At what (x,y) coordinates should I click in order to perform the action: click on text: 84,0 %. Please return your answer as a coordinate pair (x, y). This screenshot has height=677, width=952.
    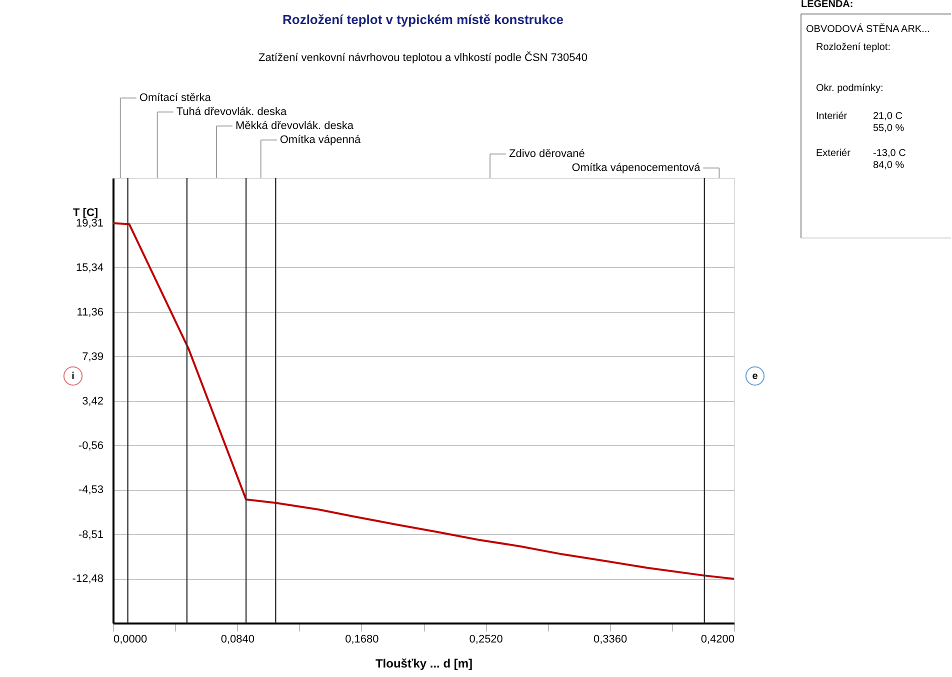
    Looking at the image, I should click on (888, 165).